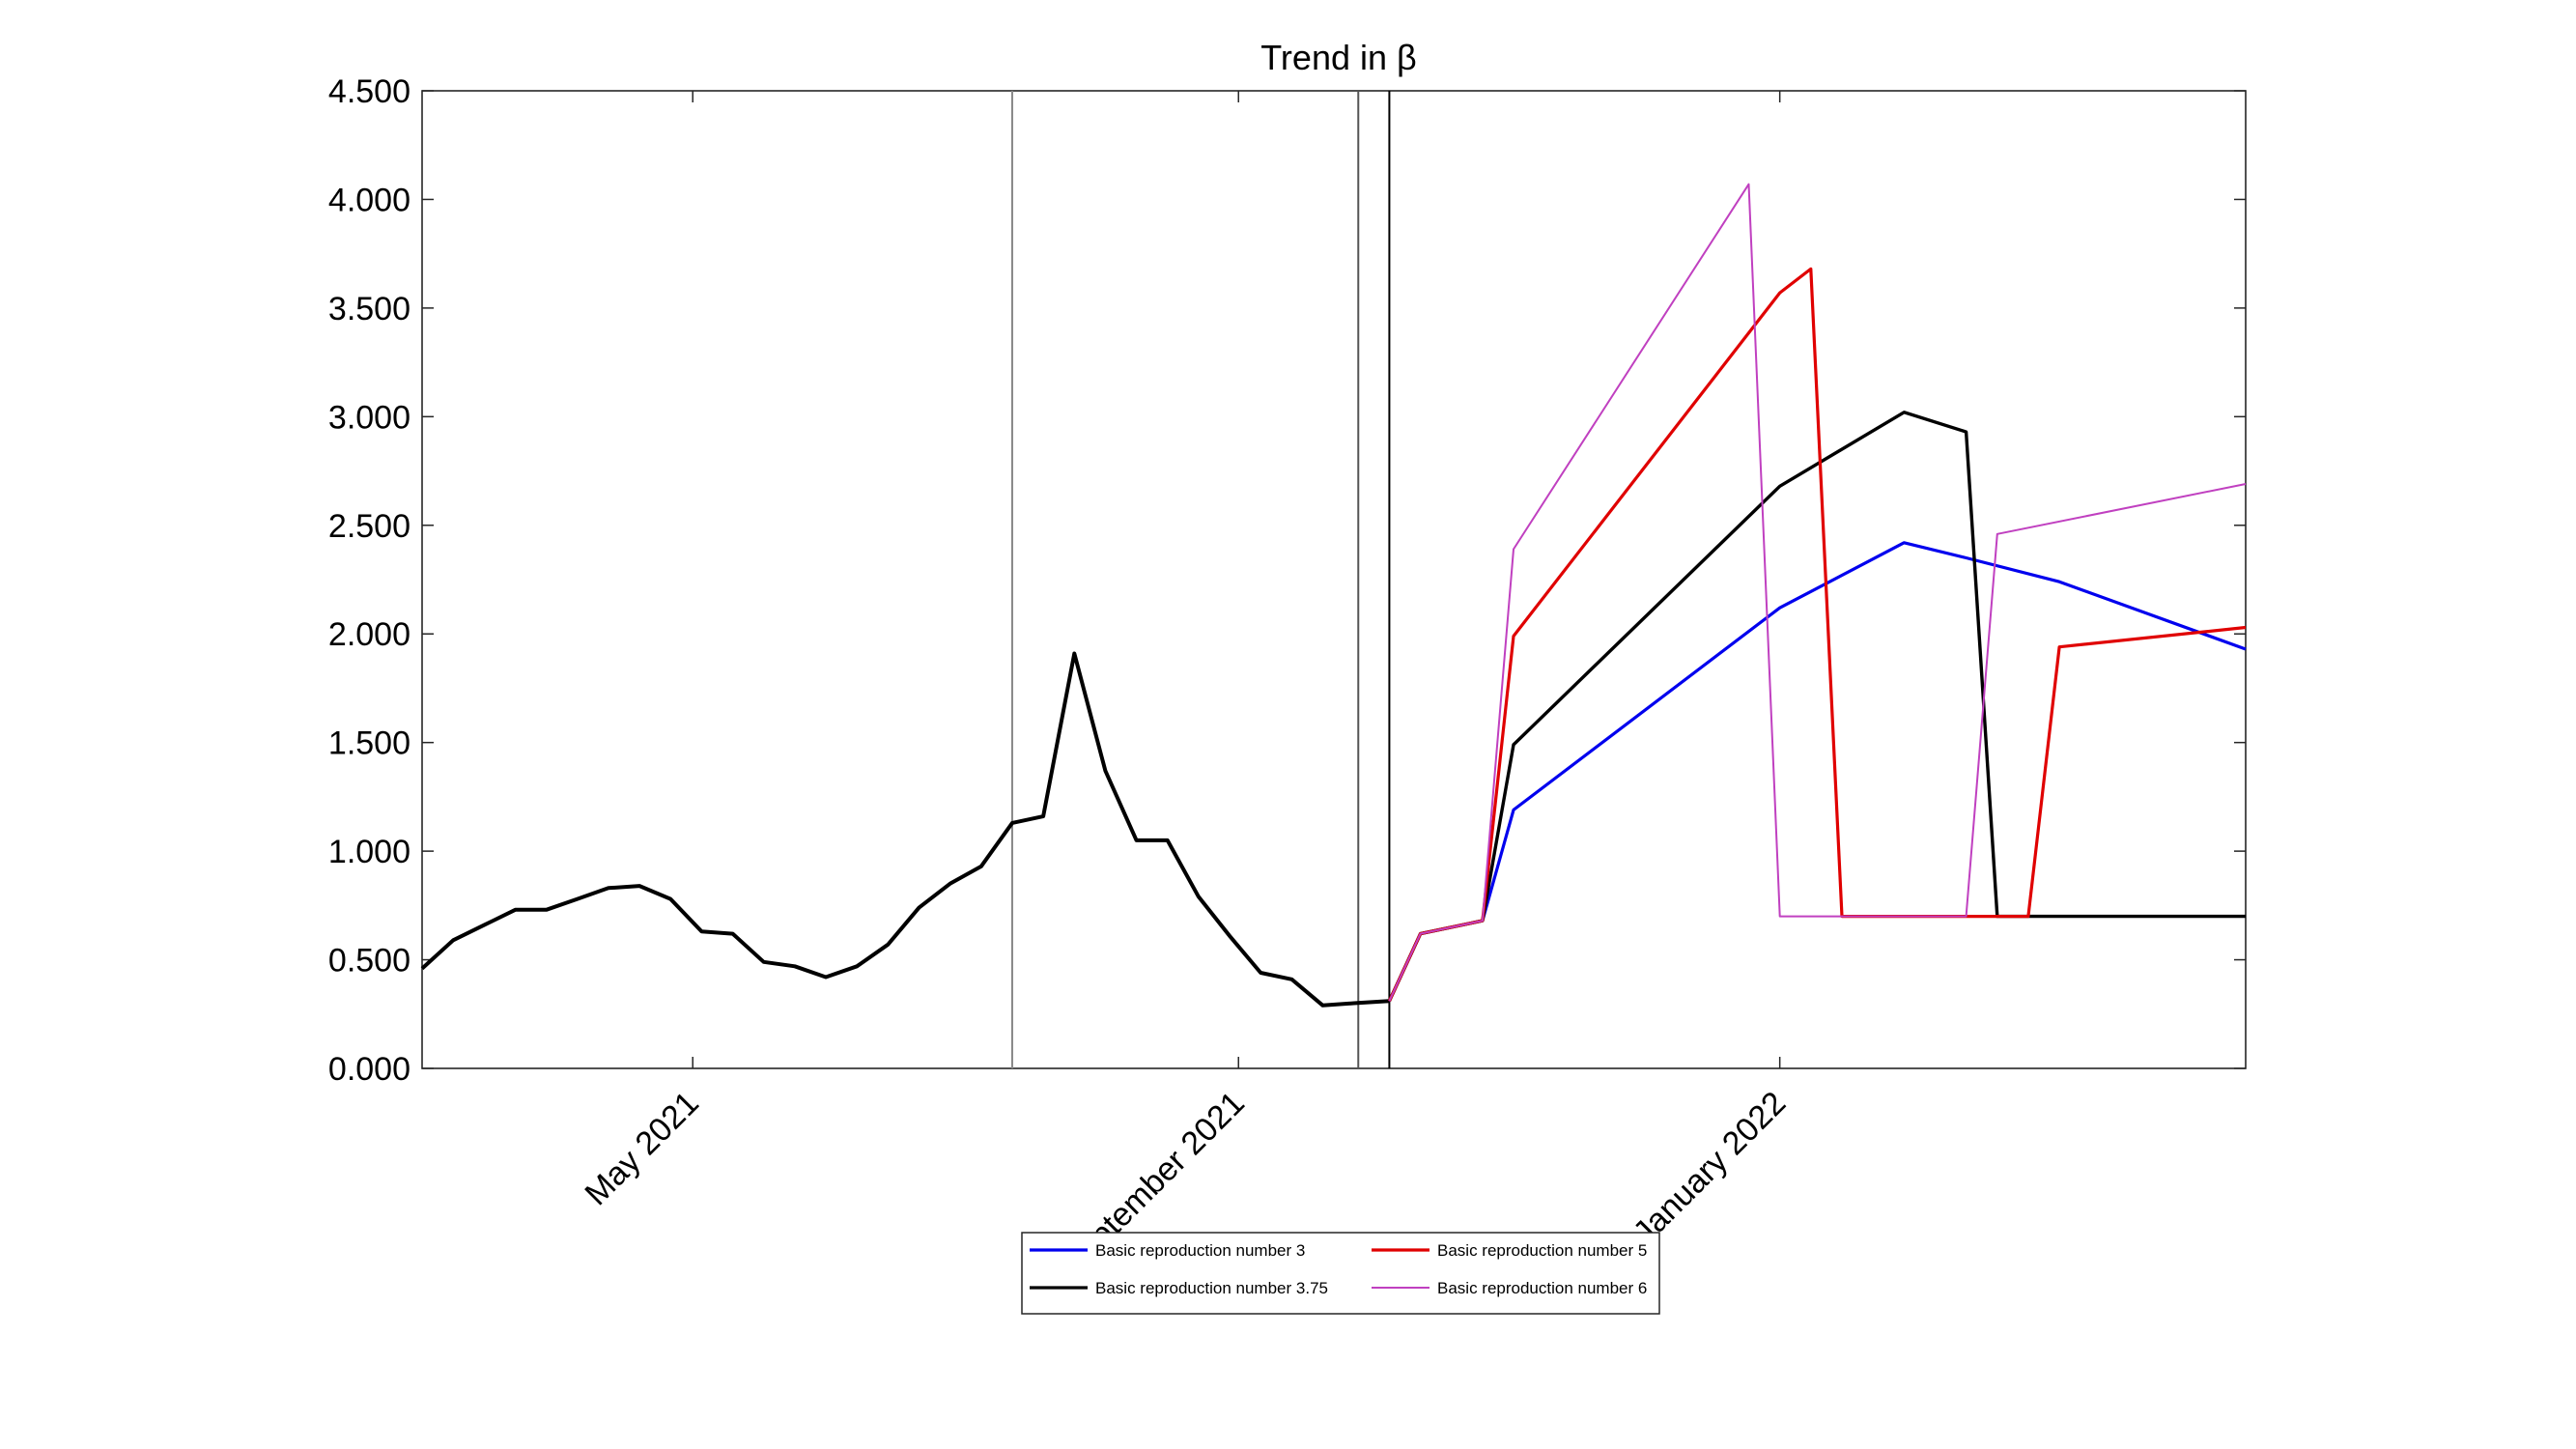 Image resolution: width=2576 pixels, height=1449 pixels. Describe the element at coordinates (369, 852) in the screenshot. I see `y-tick-label: 1.000` at that location.